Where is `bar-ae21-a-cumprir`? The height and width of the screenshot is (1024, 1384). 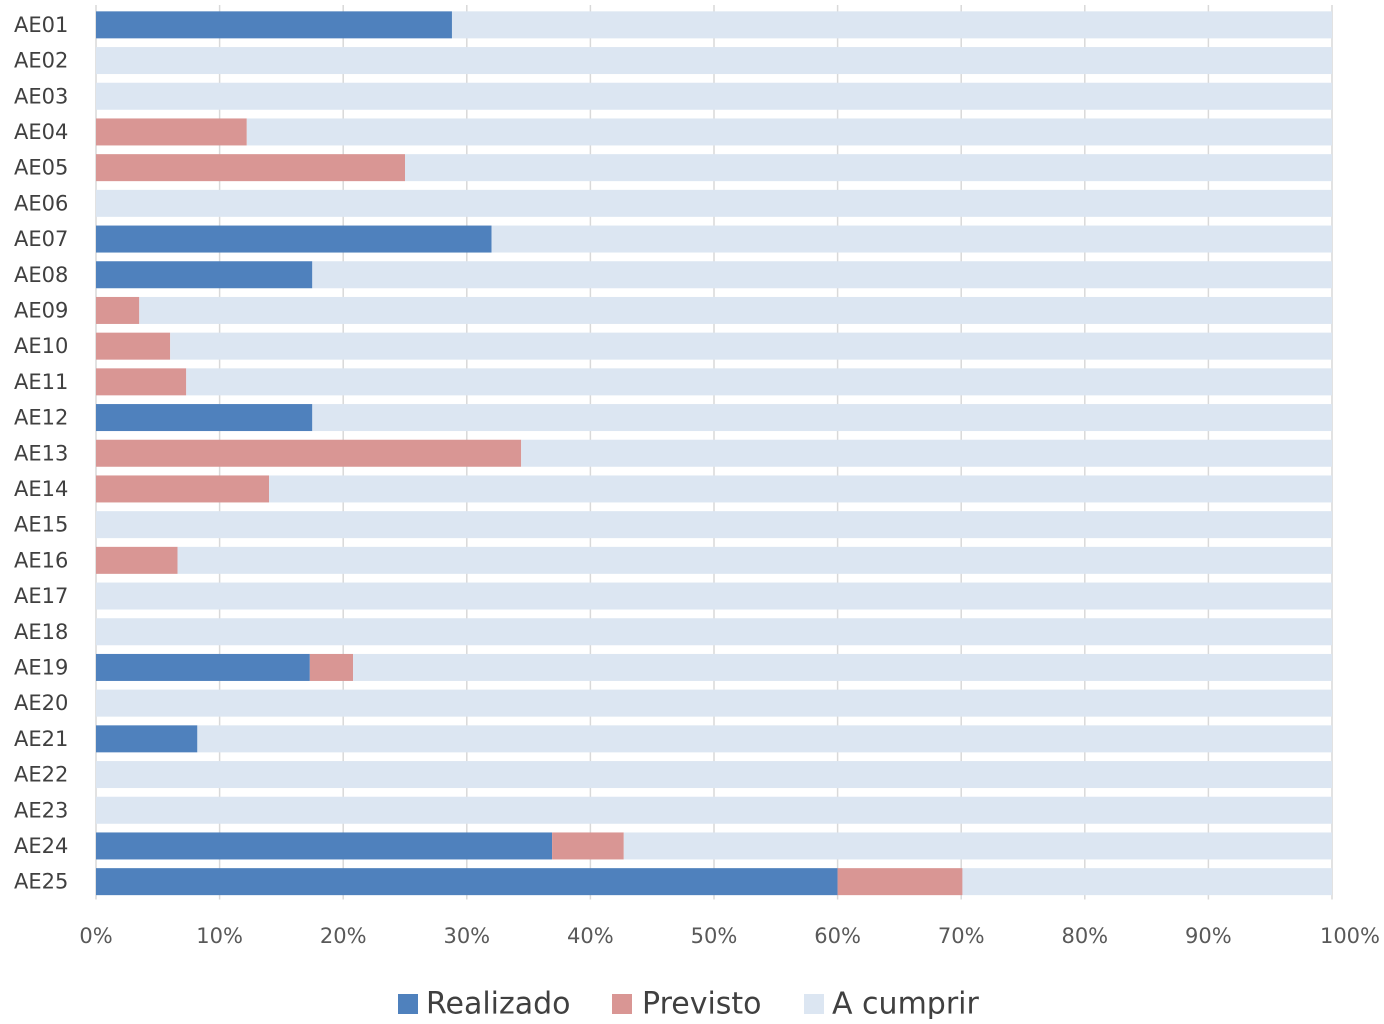
bar-ae21-a-cumprir is located at coordinates (764, 739).